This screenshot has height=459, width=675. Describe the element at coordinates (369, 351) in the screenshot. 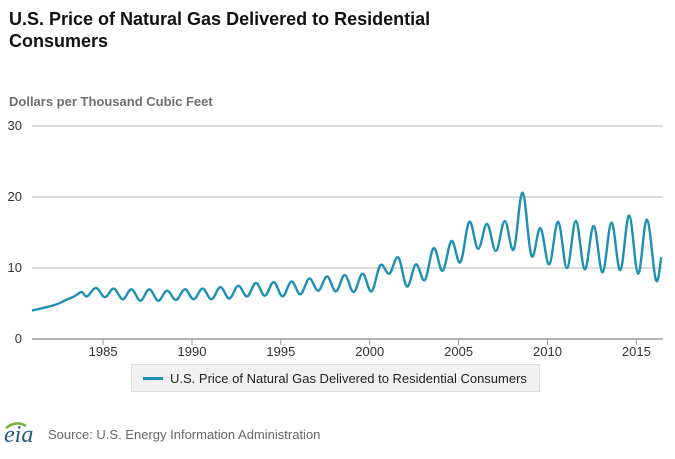

I see `x-tick-label: 2000` at that location.